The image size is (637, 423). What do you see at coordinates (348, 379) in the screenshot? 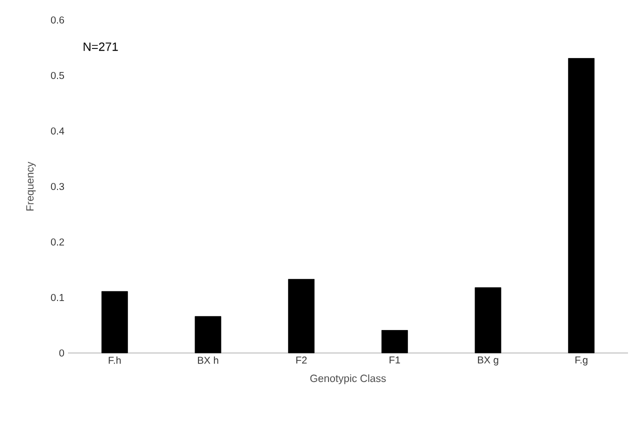
I see `x-axis-title: Genotypic Class` at bounding box center [348, 379].